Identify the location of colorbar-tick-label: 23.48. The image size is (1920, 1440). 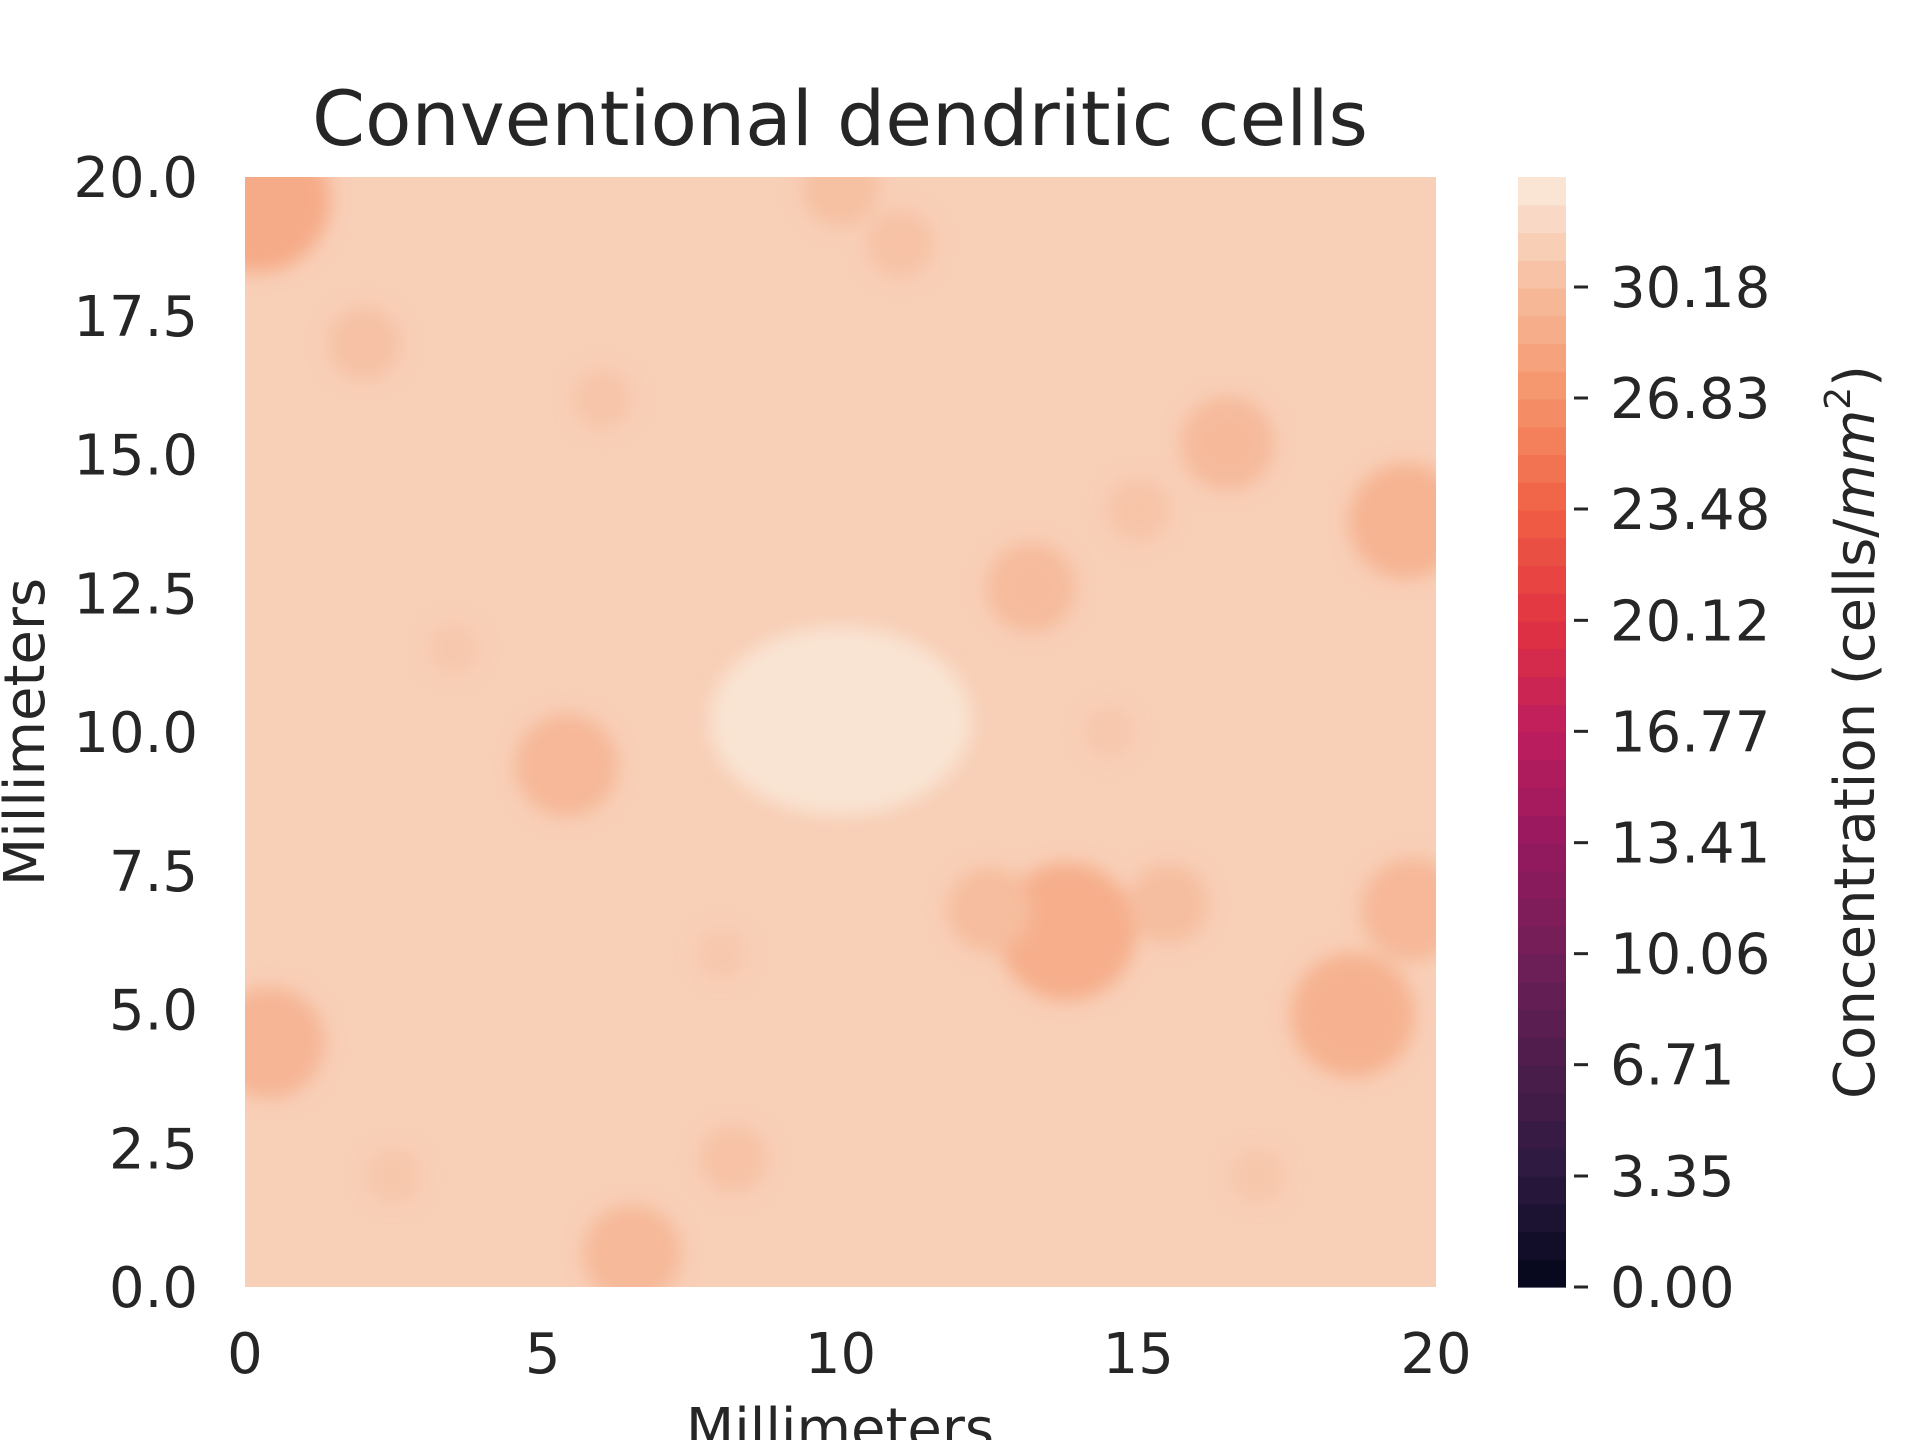
(1690, 510).